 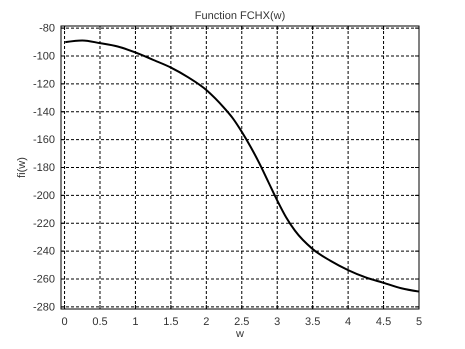 What do you see at coordinates (240, 16) in the screenshot?
I see `chart-title: Function FCHX(w)` at bounding box center [240, 16].